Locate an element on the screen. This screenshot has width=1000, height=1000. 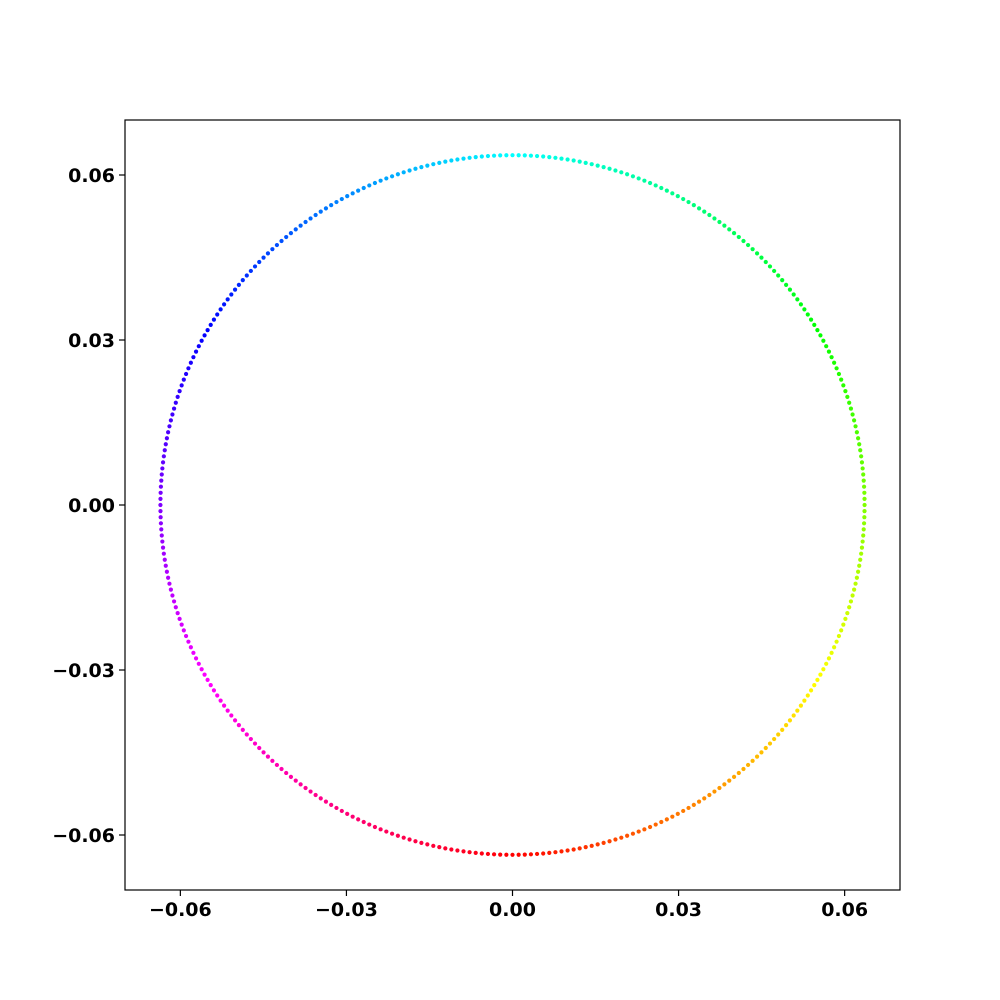
x-tick-label: −0.06 is located at coordinates (180, 910).